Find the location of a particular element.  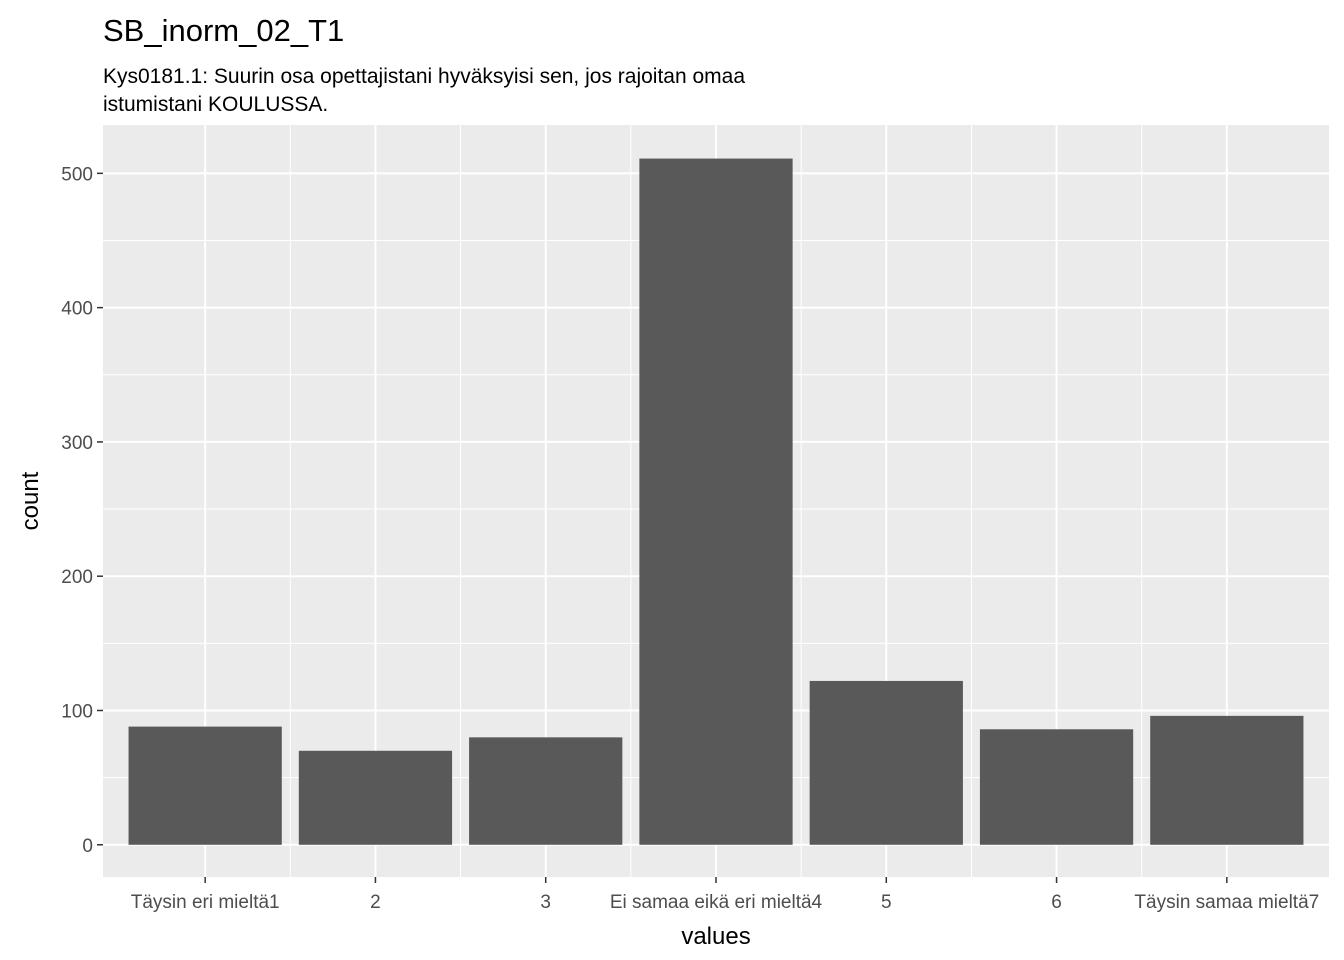

x-tick-label: Ei samaa eikä eri mieltä4 is located at coordinates (716, 902).